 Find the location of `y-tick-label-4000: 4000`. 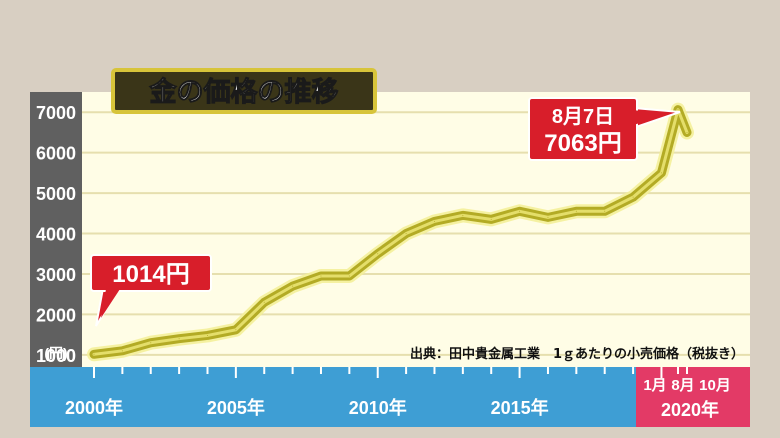

y-tick-label-4000: 4000 is located at coordinates (56, 235).